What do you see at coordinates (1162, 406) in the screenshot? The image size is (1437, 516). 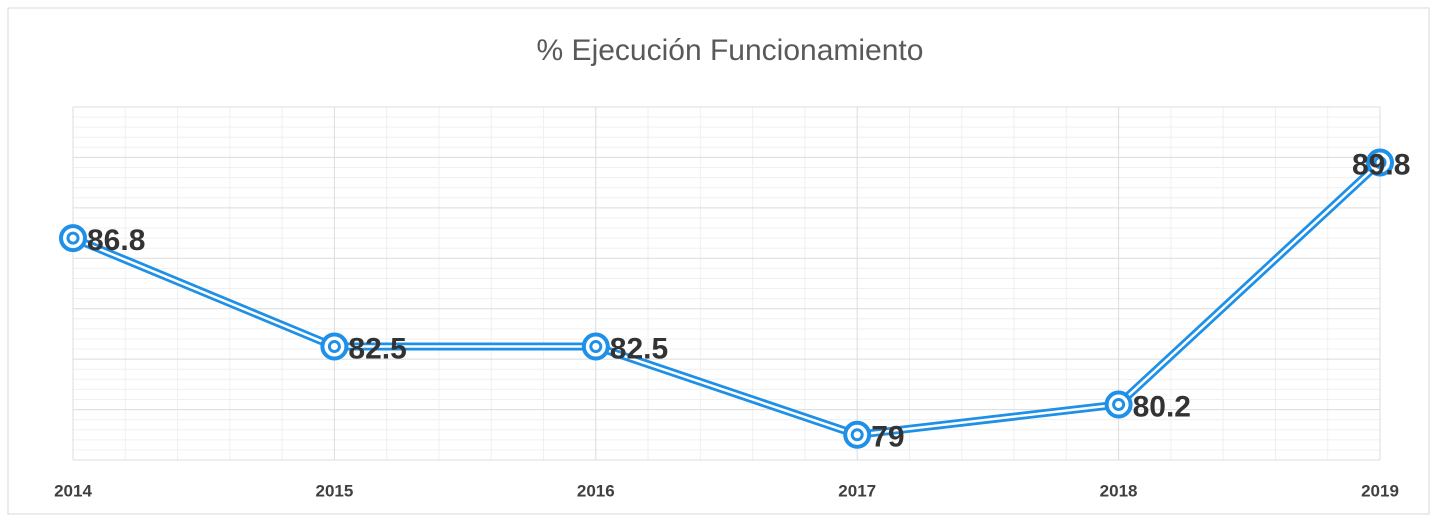 I see `data-label: 80.2` at bounding box center [1162, 406].